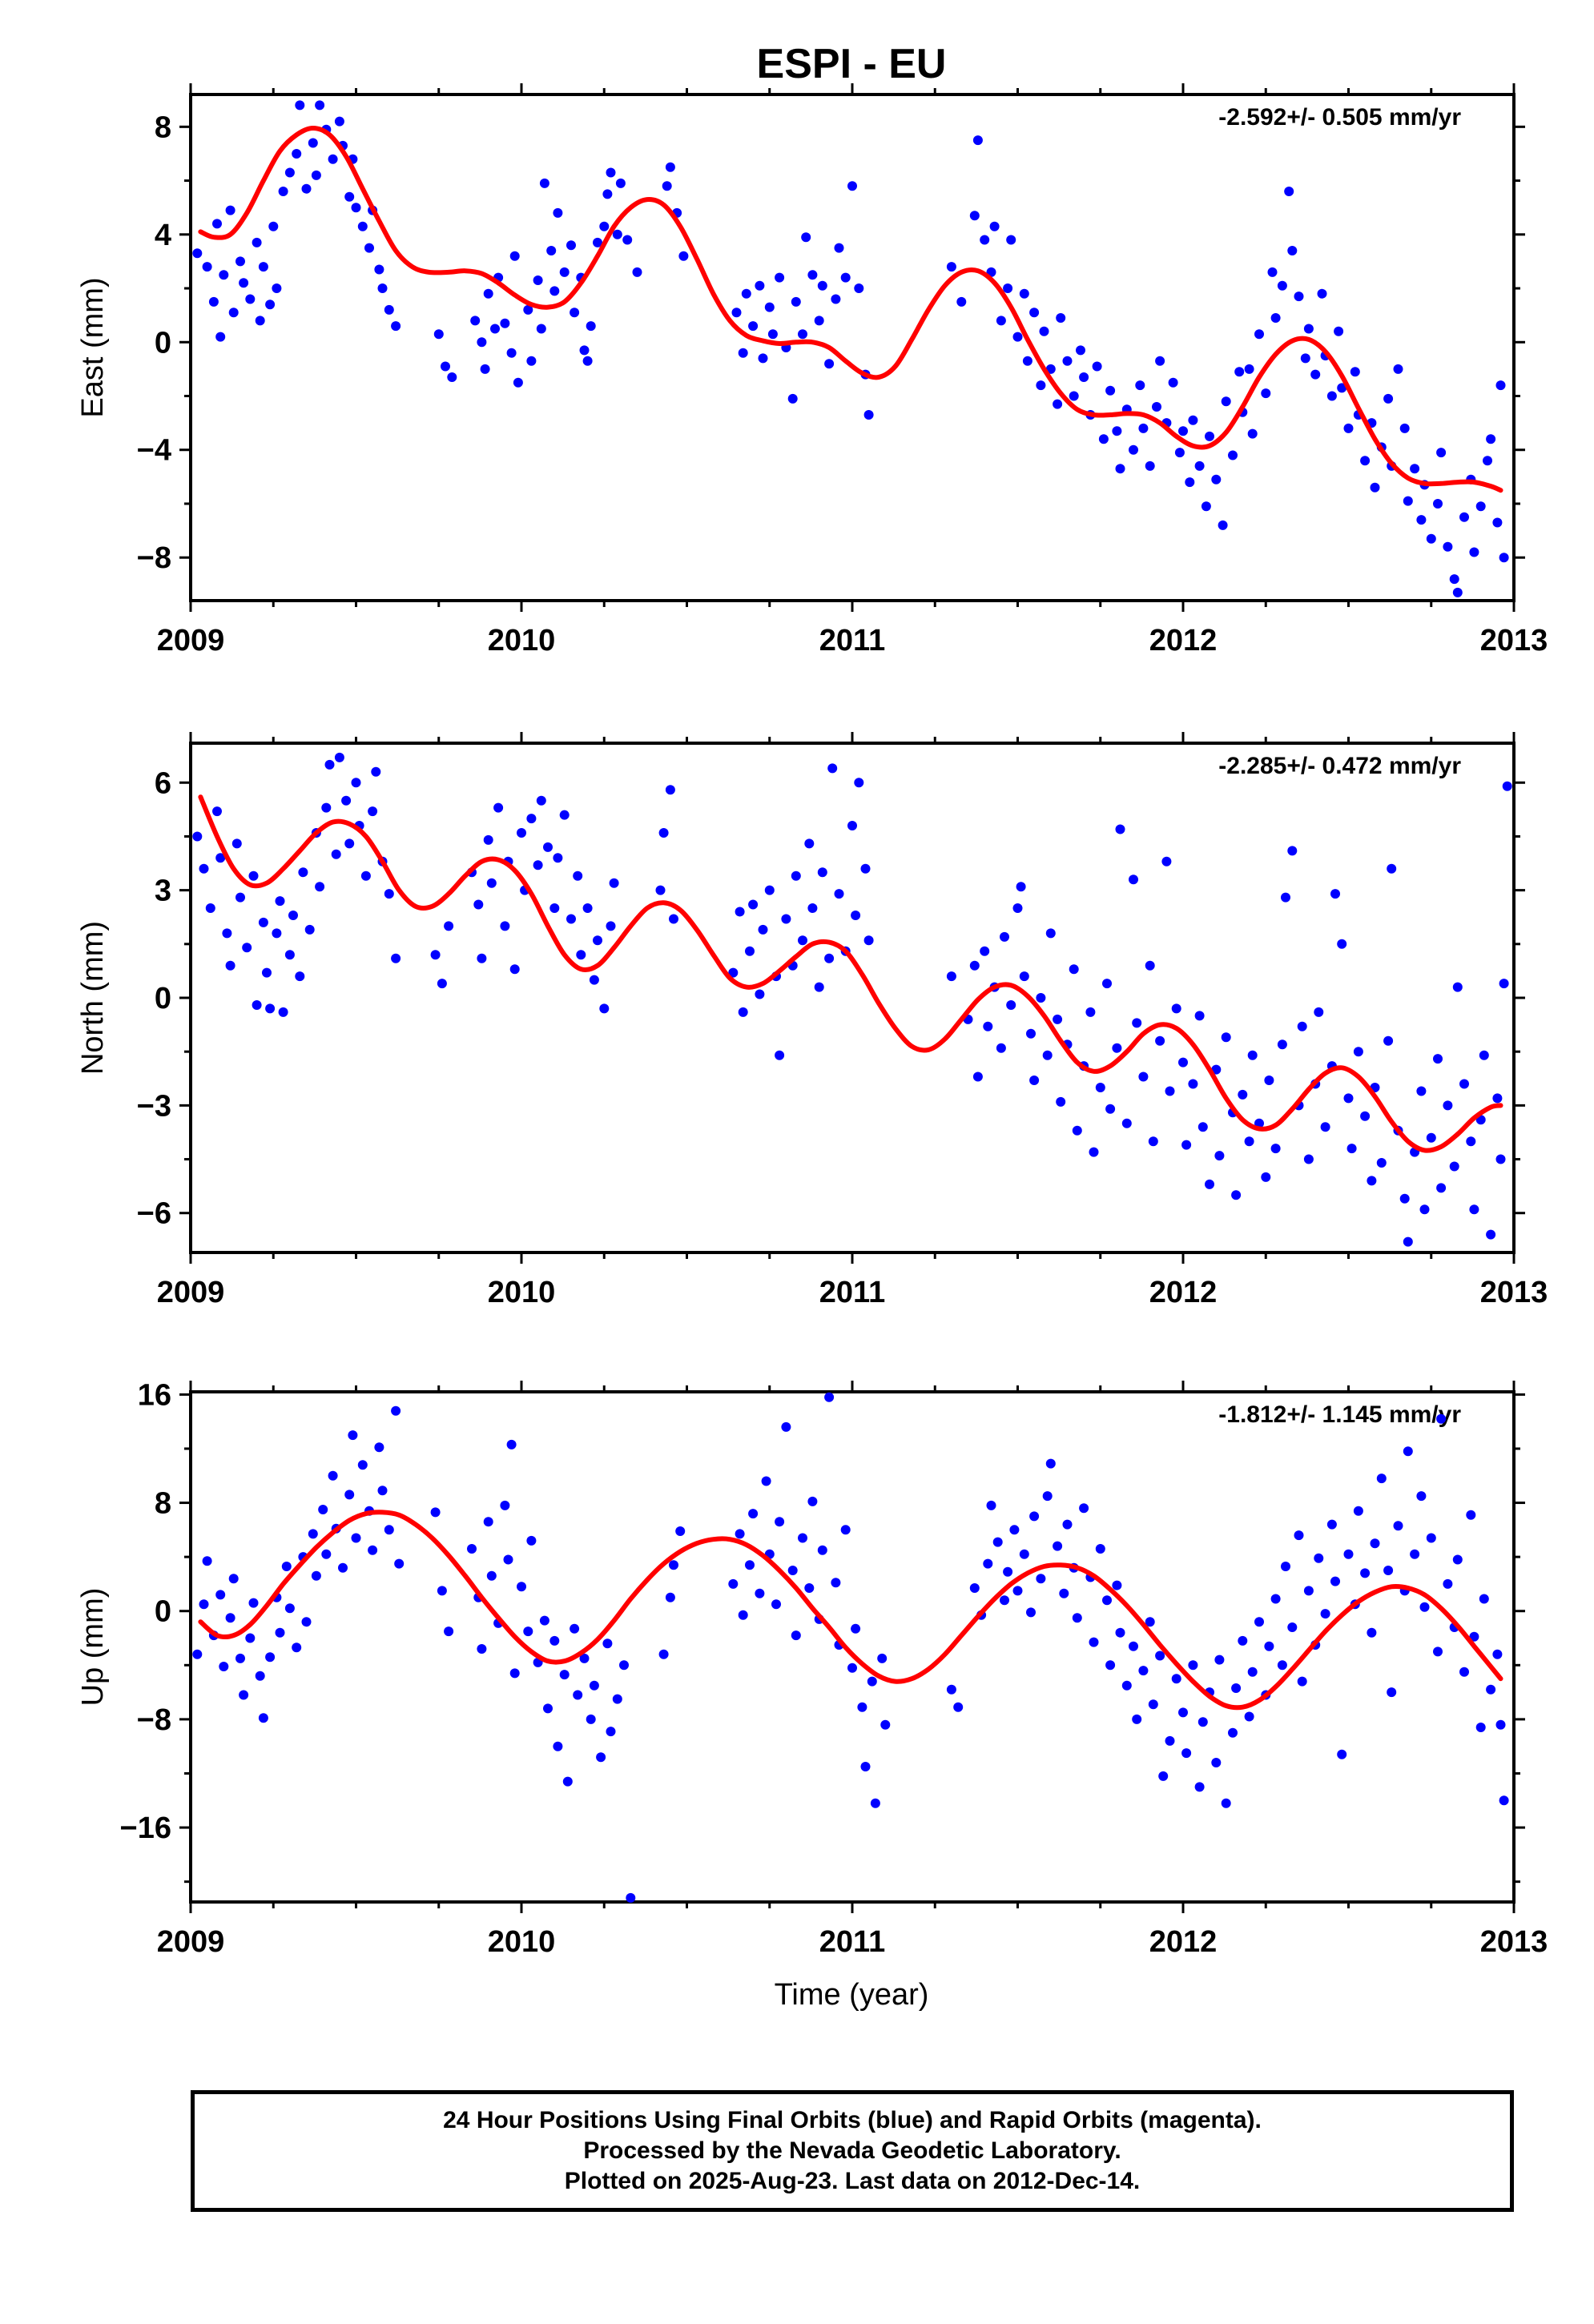 The height and width of the screenshot is (2324, 1594). Describe the element at coordinates (1183, 1292) in the screenshot. I see `north-x-tick-label: 2012` at that location.